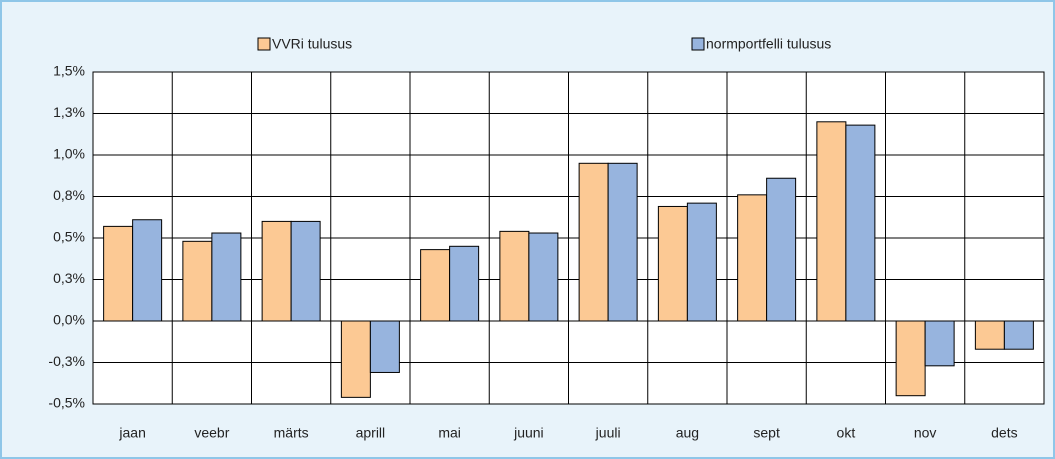 Image resolution: width=1055 pixels, height=459 pixels. What do you see at coordinates (69, 278) in the screenshot?
I see `y-tick-label: 0,3%` at bounding box center [69, 278].